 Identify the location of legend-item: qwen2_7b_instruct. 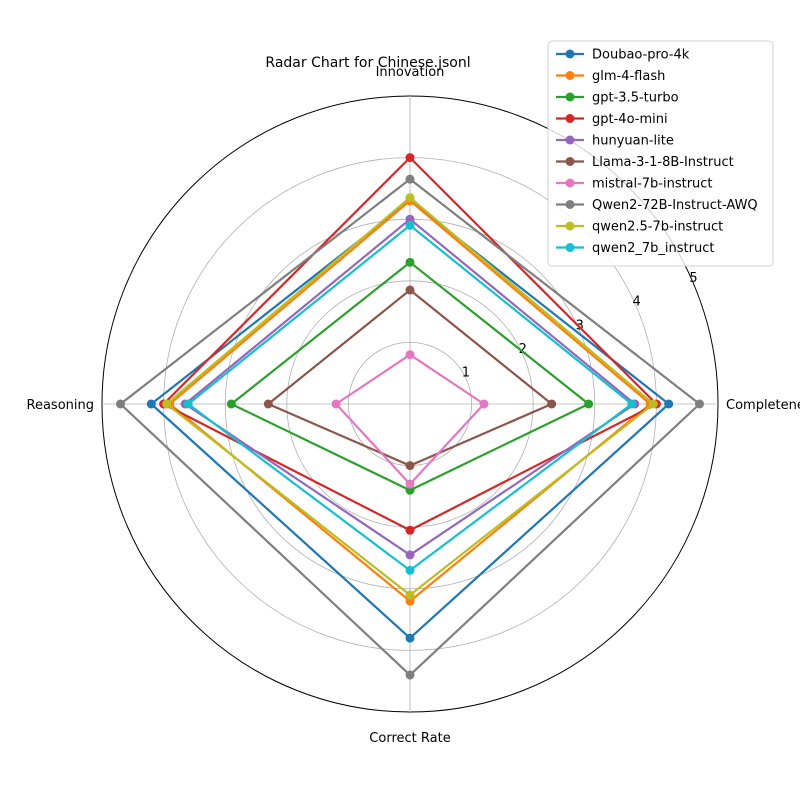
(635, 248).